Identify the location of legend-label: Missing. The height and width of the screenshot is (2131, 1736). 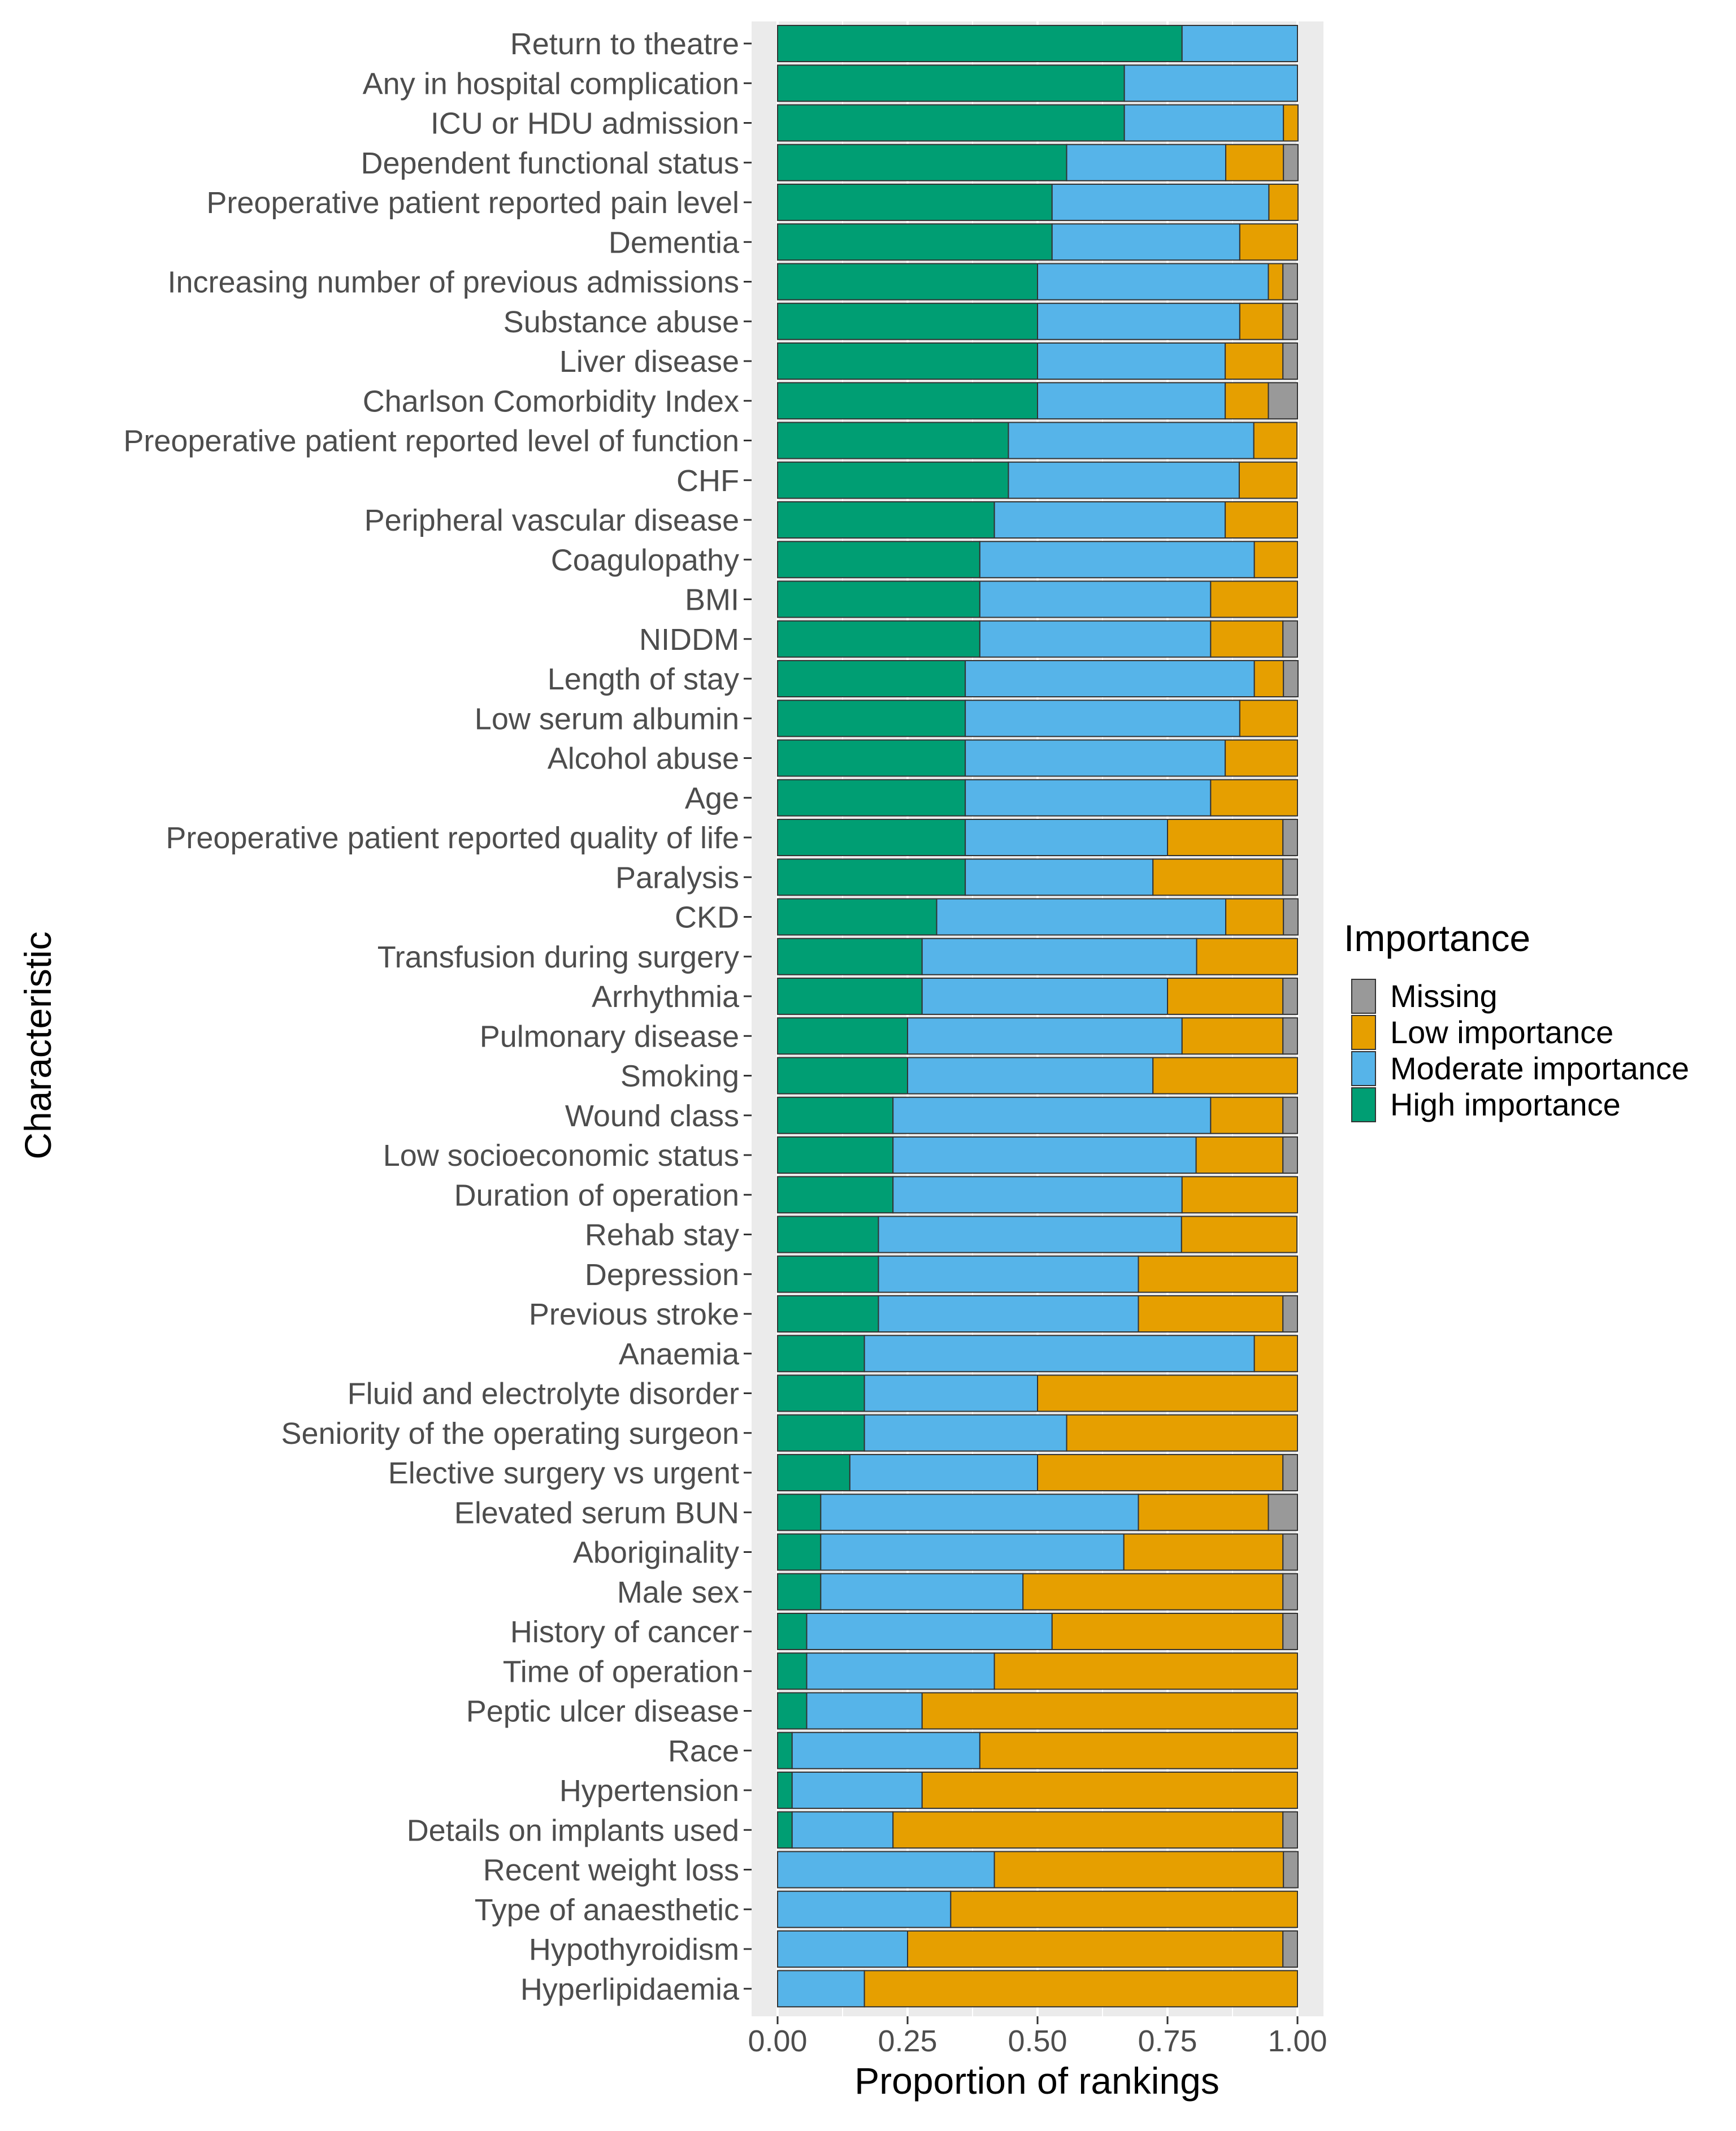
(1444, 996).